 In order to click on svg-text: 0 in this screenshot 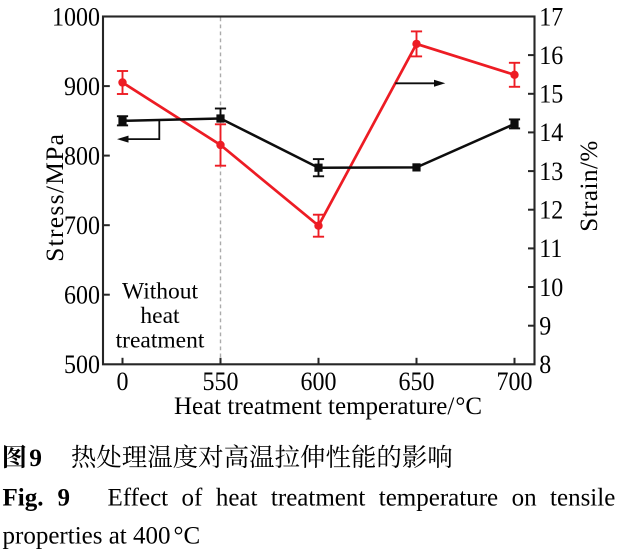, I will do `click(123, 382)`.